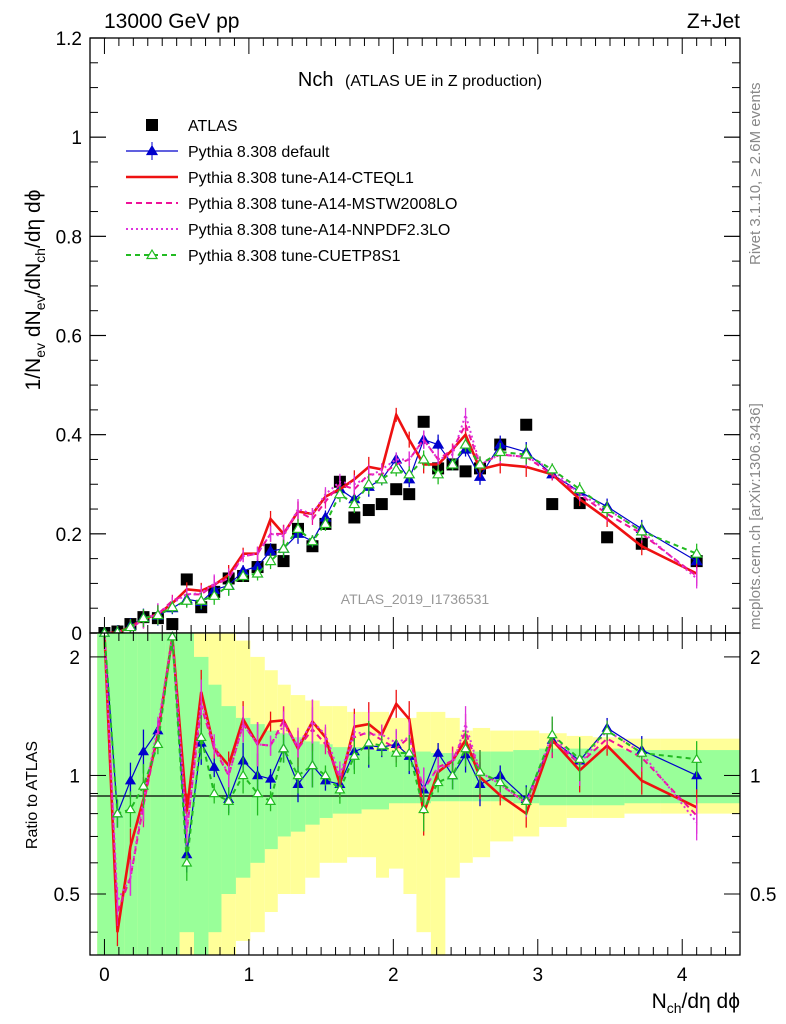 The image size is (786, 1024). Describe the element at coordinates (322, 204) in the screenshot. I see `legend-label-3: Pythia 8.308 tune-A14-MSTW2008LO` at that location.